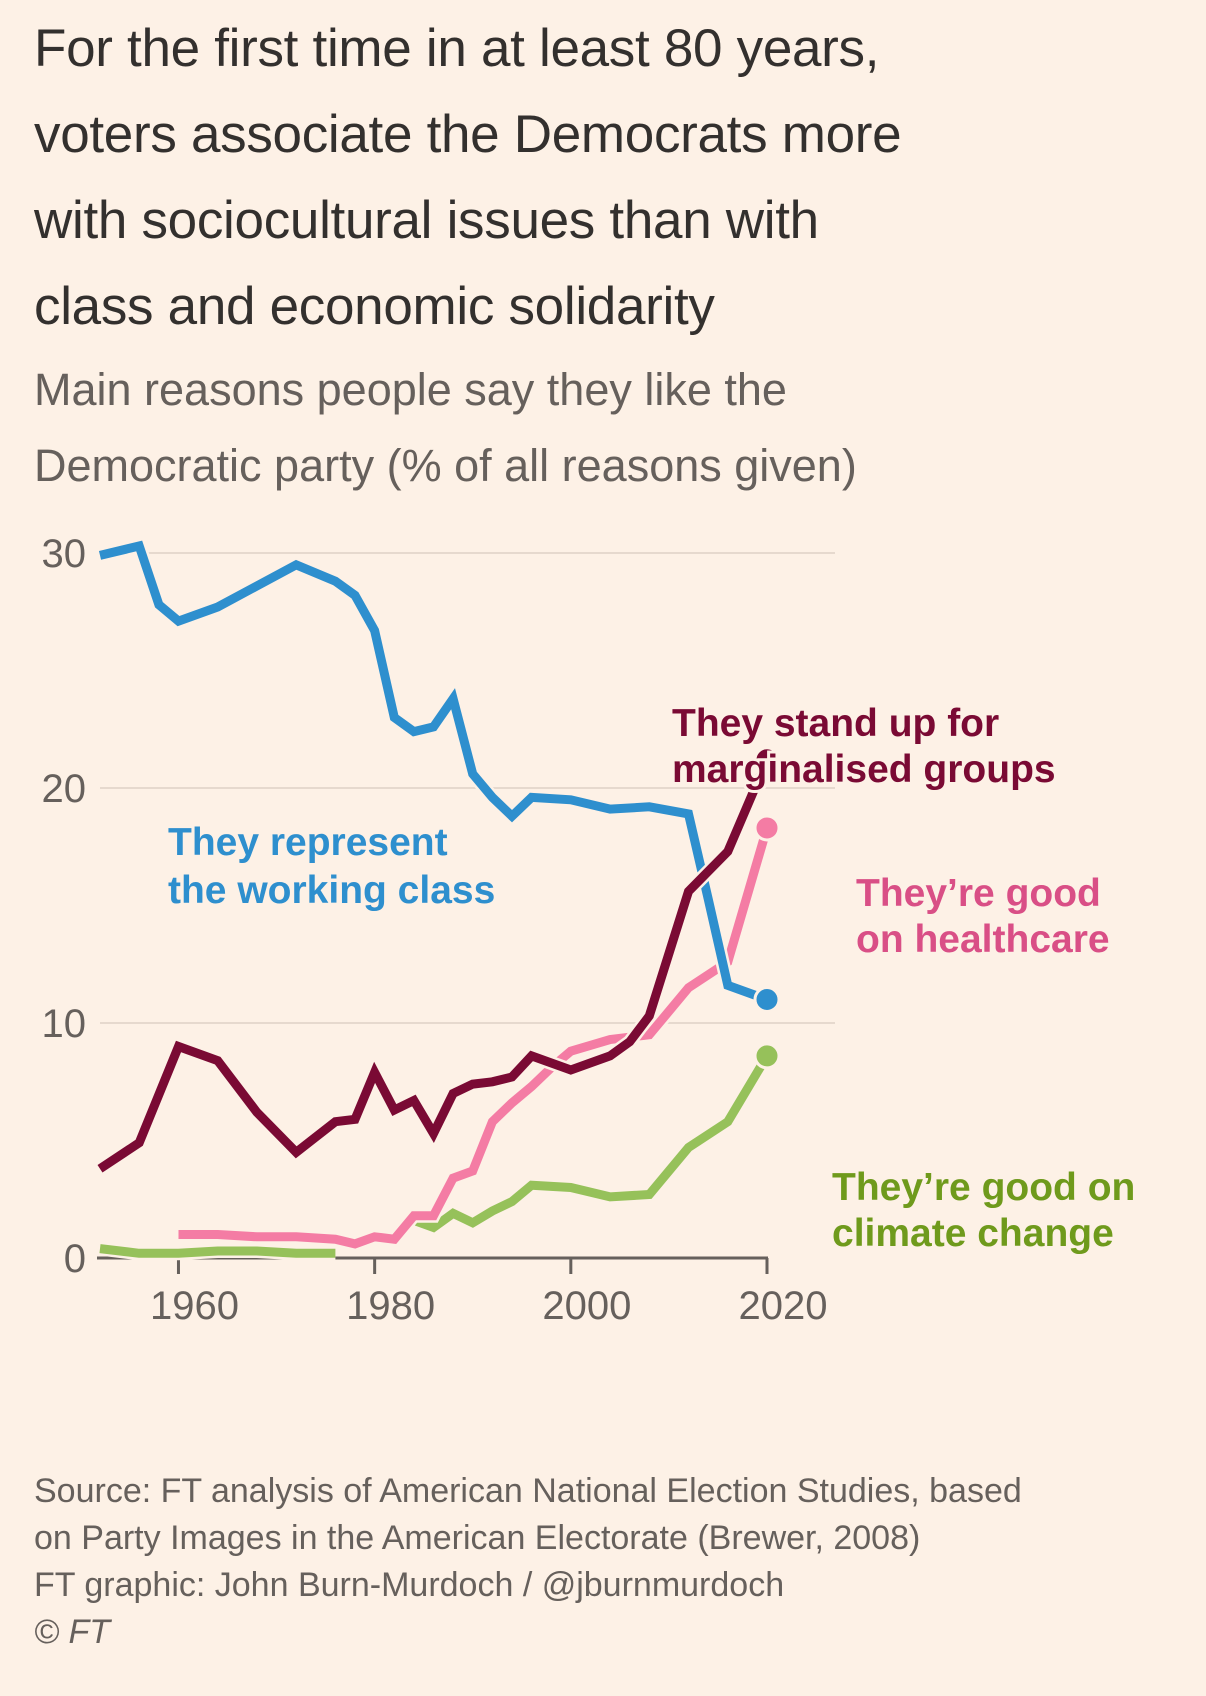 The width and height of the screenshot is (1206, 1696). I want to click on copyright-text: © FT, so click(72, 1632).